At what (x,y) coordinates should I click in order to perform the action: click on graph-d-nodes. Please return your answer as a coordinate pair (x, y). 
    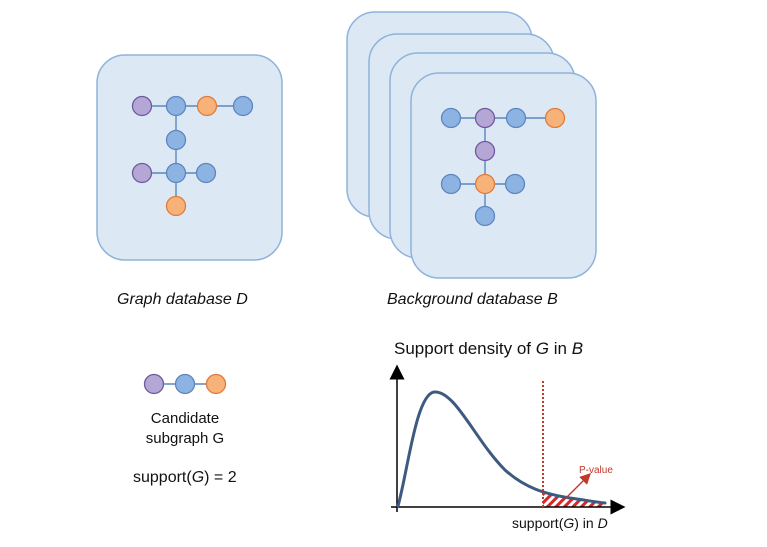
    Looking at the image, I should click on (192, 156).